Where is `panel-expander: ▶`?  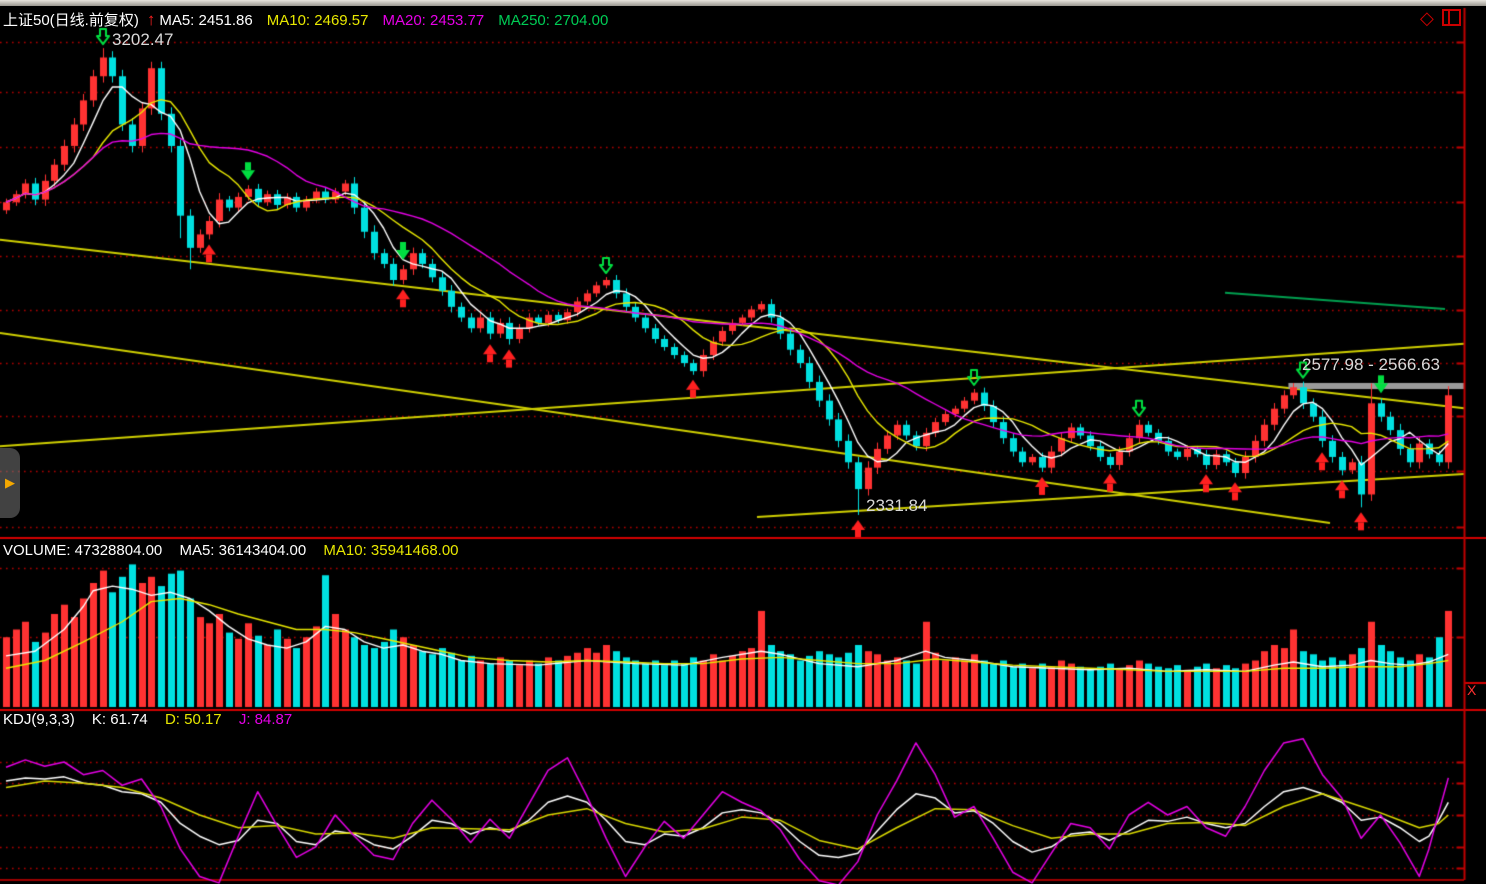
panel-expander: ▶ is located at coordinates (10, 483).